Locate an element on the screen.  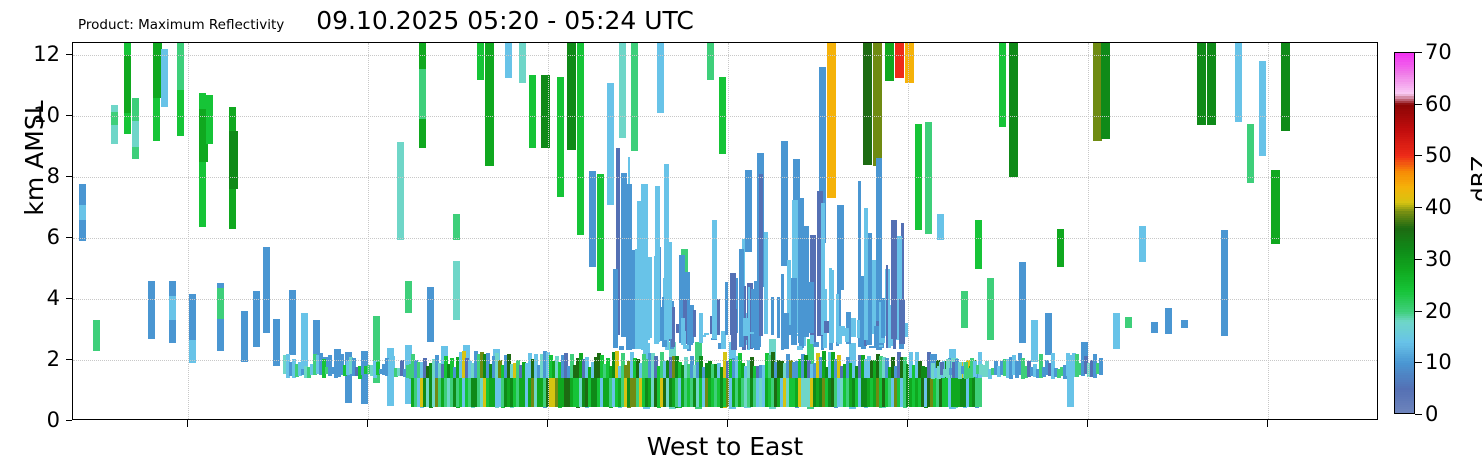
colorbar-tick-mark is located at coordinates (1418, 259).